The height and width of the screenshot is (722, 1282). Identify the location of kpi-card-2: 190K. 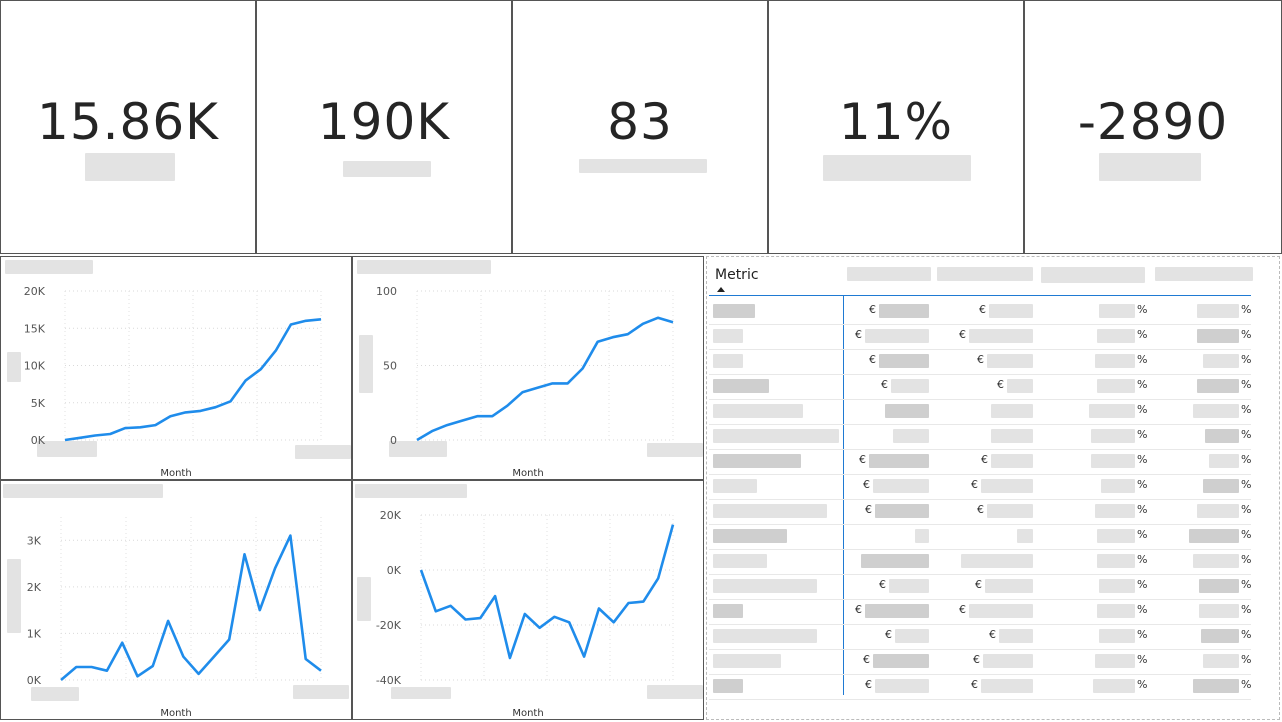
(384, 127).